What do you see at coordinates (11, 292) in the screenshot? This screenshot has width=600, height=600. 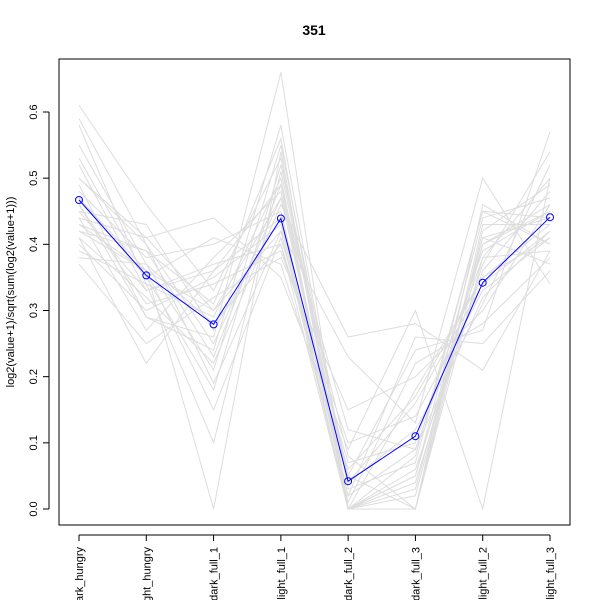 I see `y-axis-label: log2(value+1)/sqrt(sum(log2(value+1)))` at bounding box center [11, 292].